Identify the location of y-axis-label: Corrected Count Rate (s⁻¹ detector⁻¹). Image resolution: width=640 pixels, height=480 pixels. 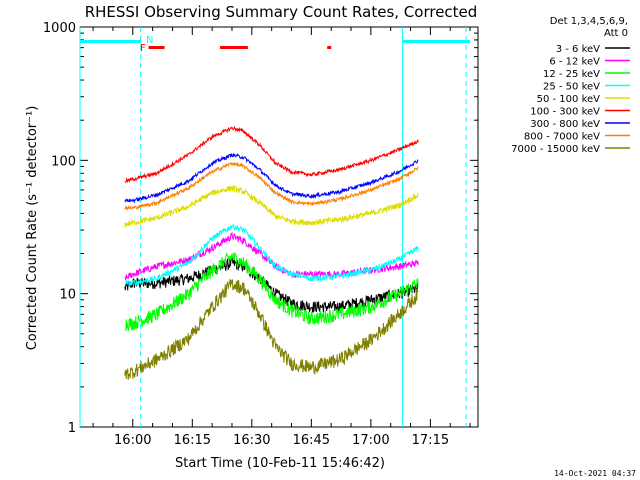
(32, 228).